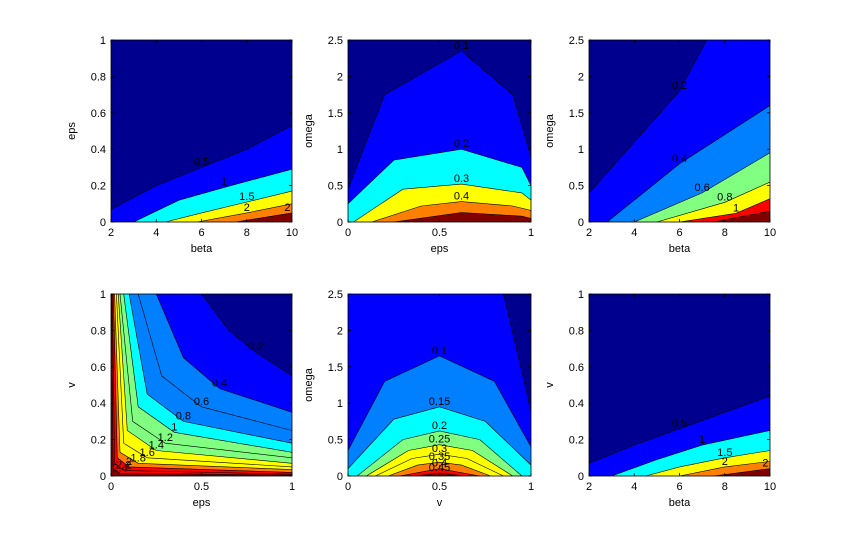  I want to click on y-axis-label: v, so click(550, 385).